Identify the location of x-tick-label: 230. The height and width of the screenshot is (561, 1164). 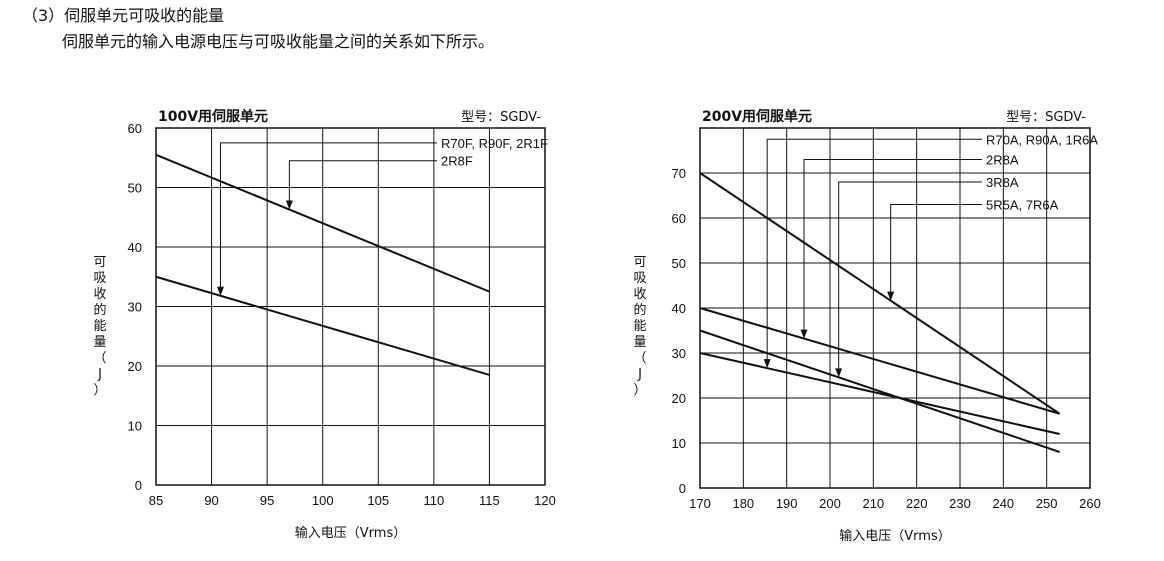
(960, 503).